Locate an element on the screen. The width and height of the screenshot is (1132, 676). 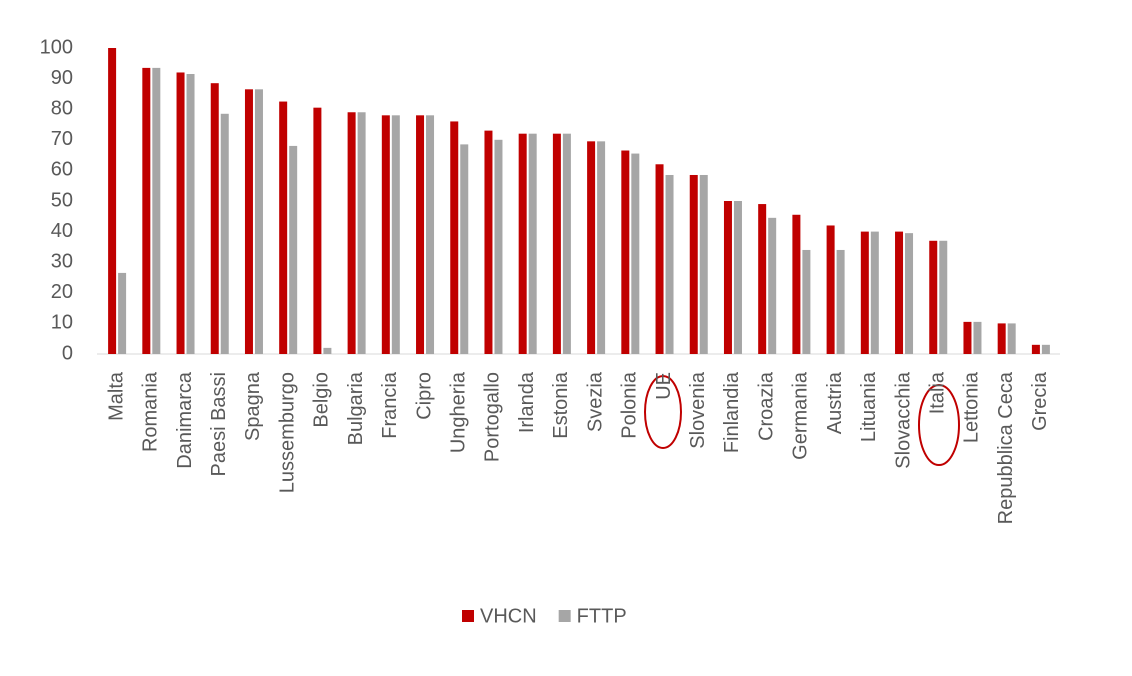
x-tick-label: Francia is located at coordinates (390, 405).